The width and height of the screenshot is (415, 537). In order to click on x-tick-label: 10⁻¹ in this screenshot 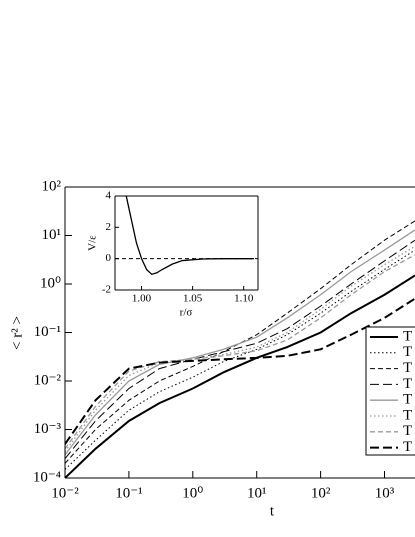, I will do `click(128, 493)`.